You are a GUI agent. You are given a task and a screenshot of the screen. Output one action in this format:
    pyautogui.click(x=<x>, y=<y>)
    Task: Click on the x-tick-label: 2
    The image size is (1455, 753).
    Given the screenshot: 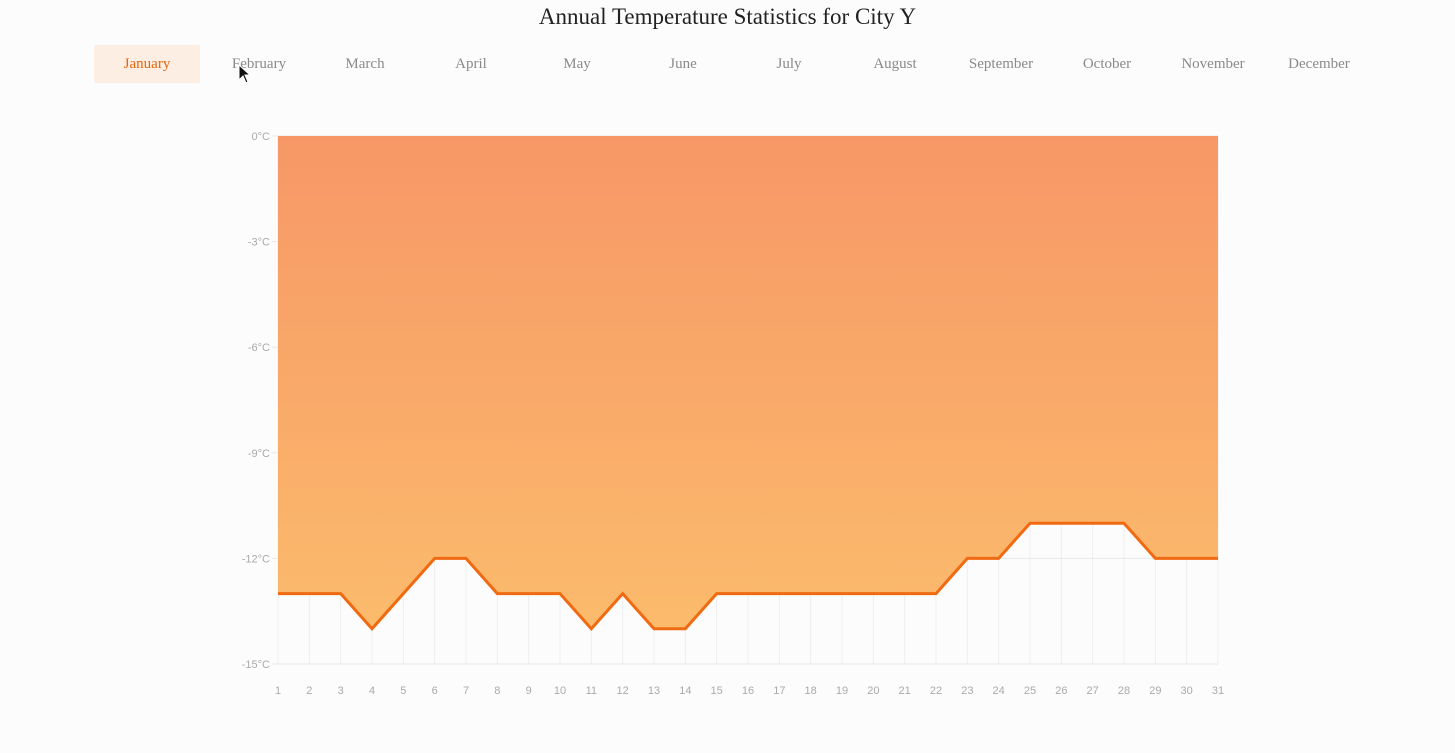 What is the action you would take?
    pyautogui.click(x=309, y=691)
    